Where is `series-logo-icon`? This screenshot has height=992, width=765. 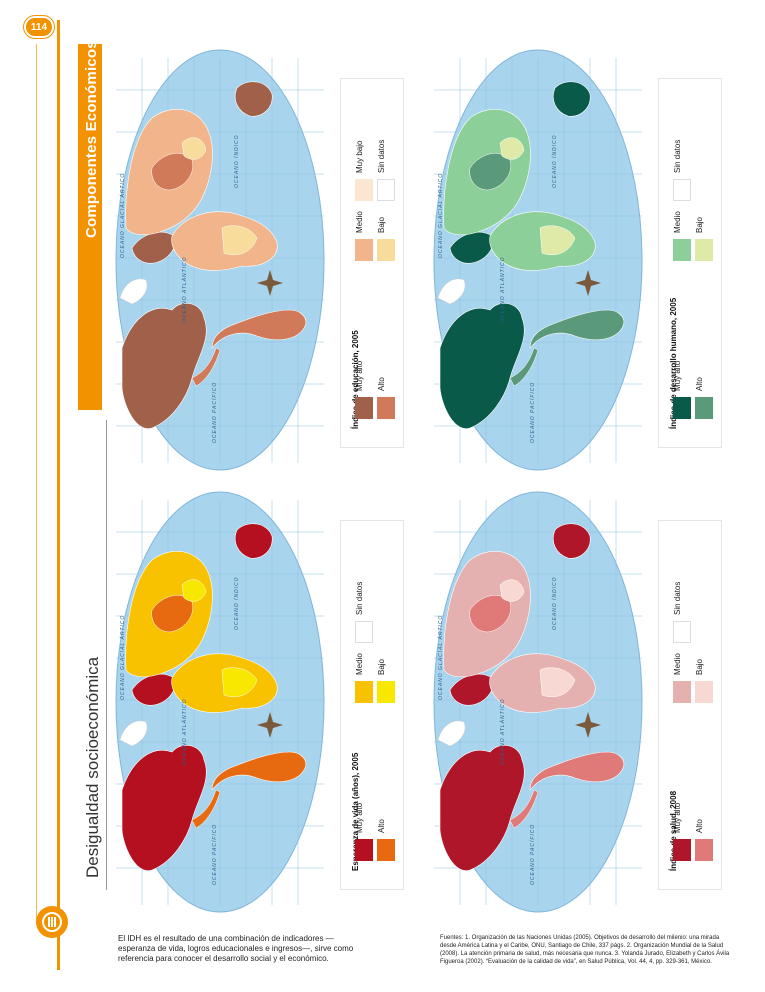
series-logo-icon is located at coordinates (52, 922).